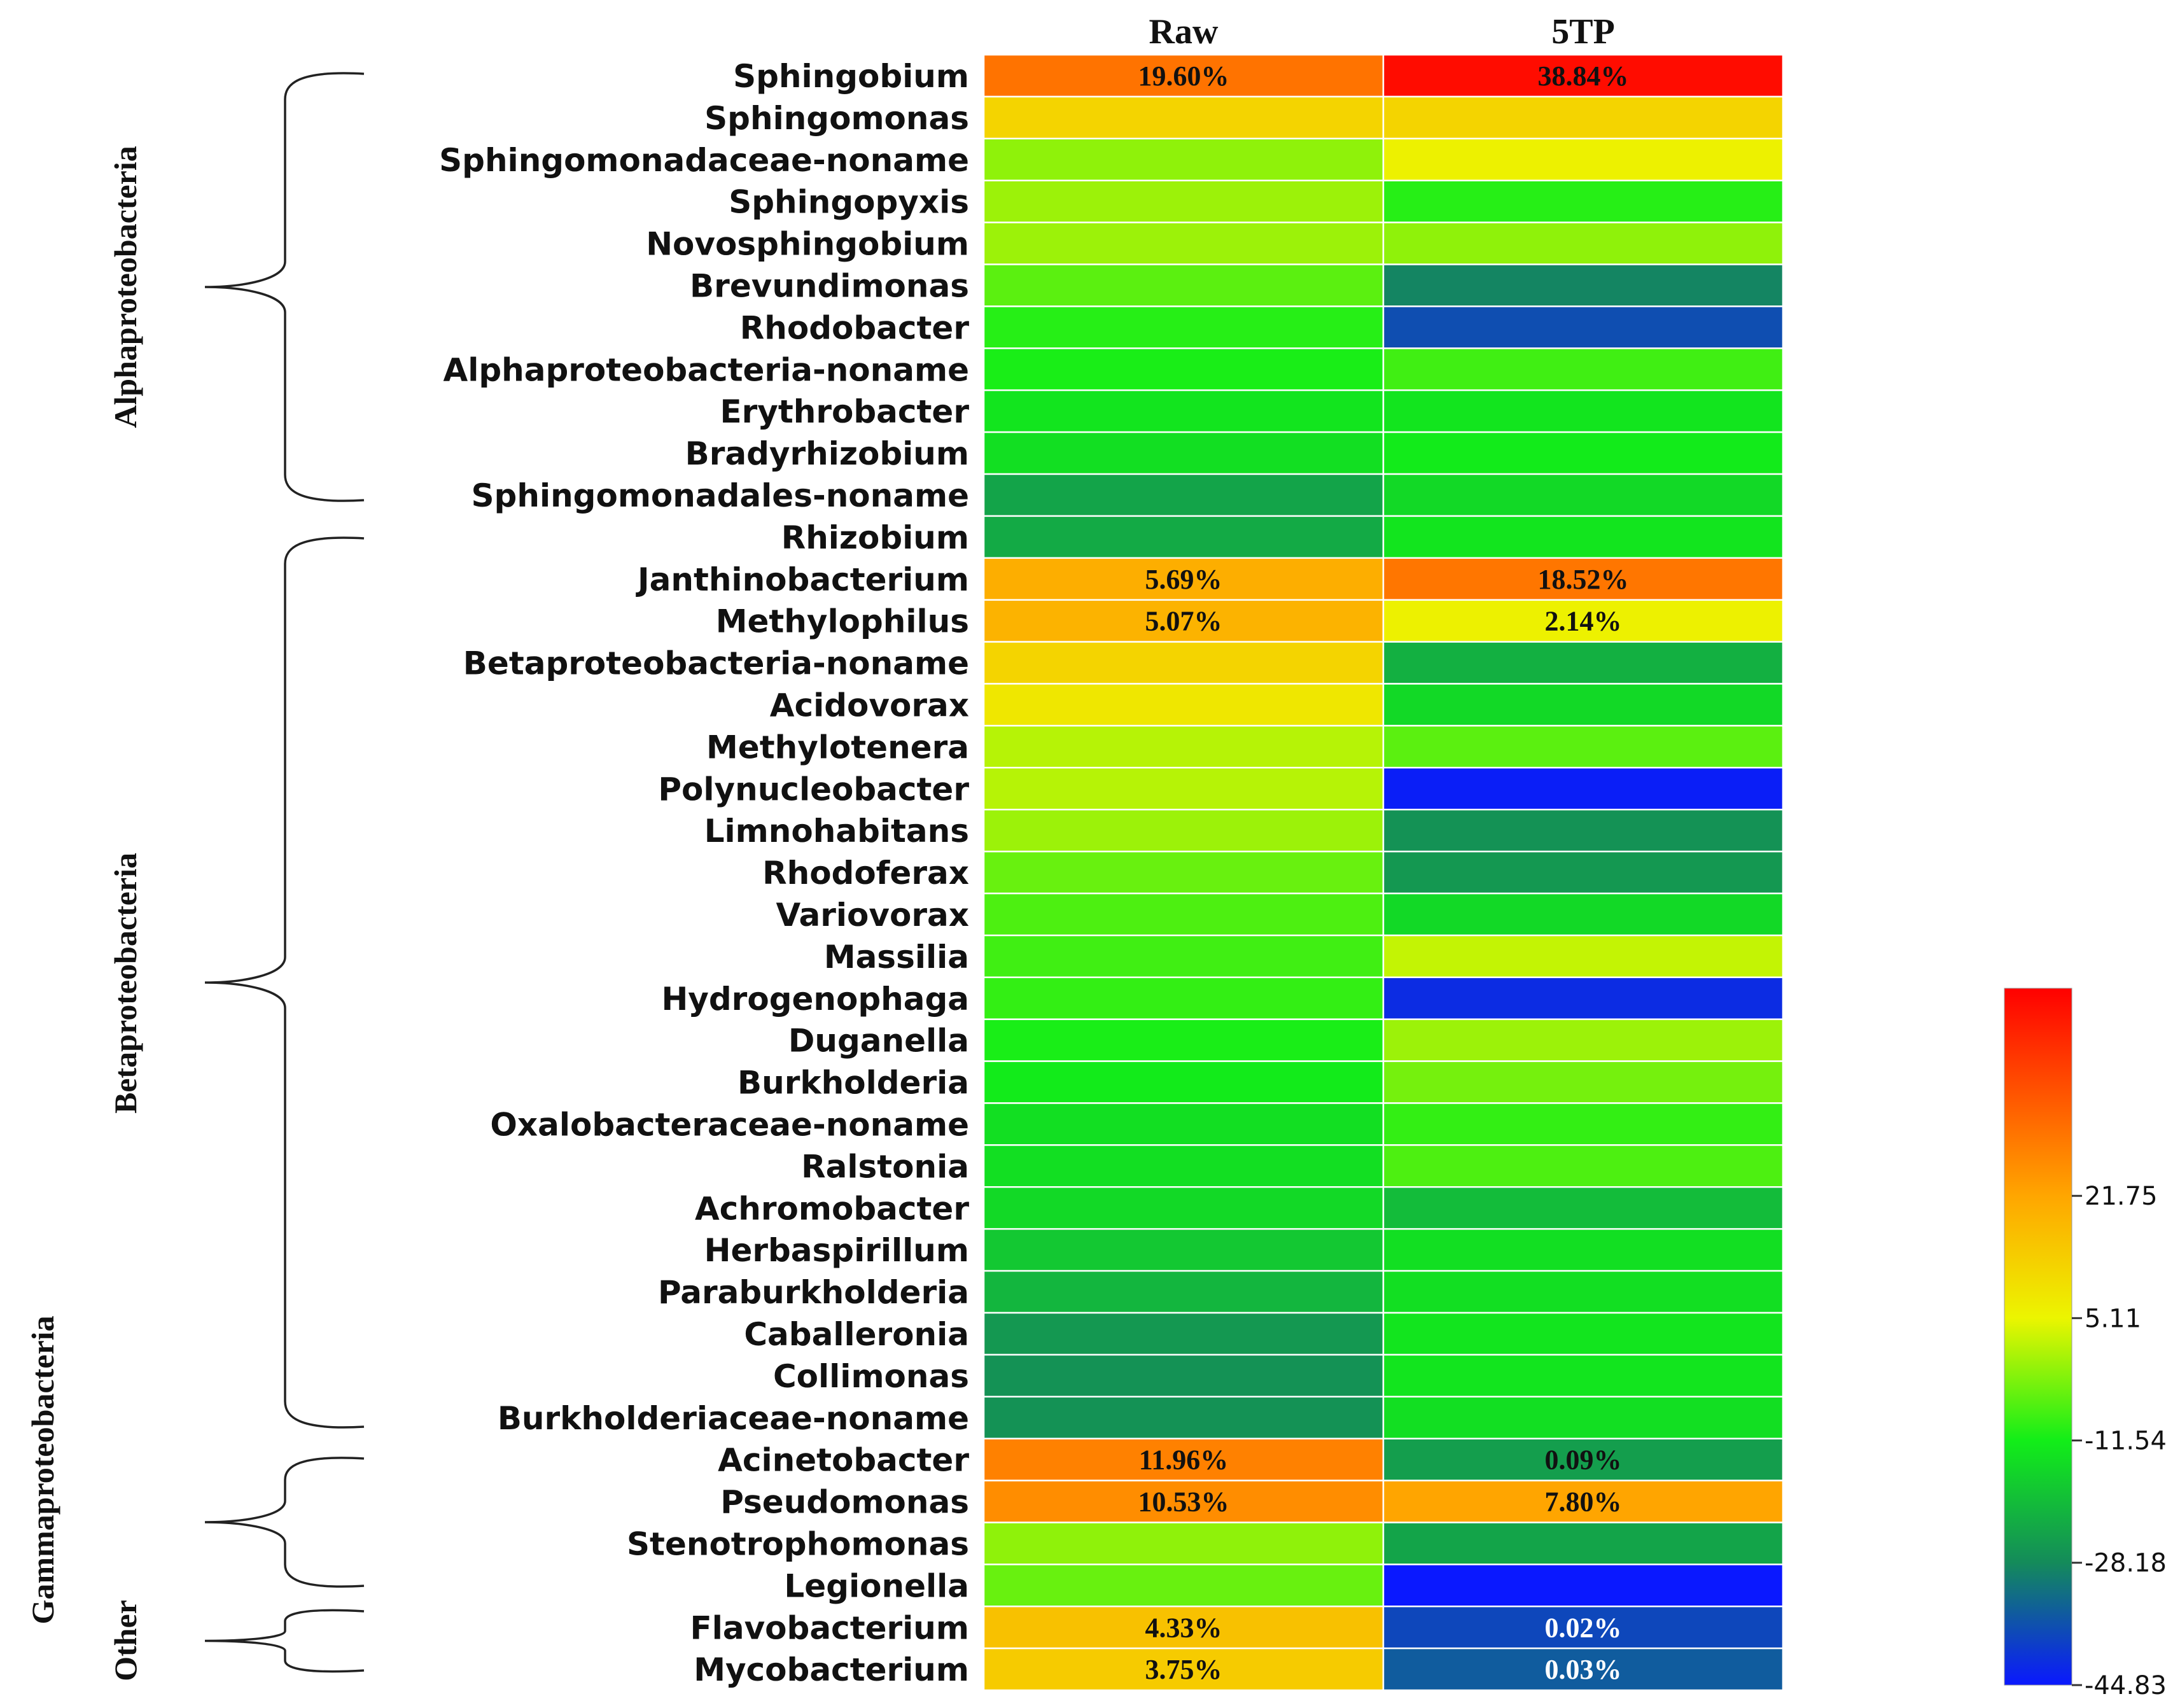  I want to click on heatmap-cell-hydrogenophaga-raw, so click(1183, 998).